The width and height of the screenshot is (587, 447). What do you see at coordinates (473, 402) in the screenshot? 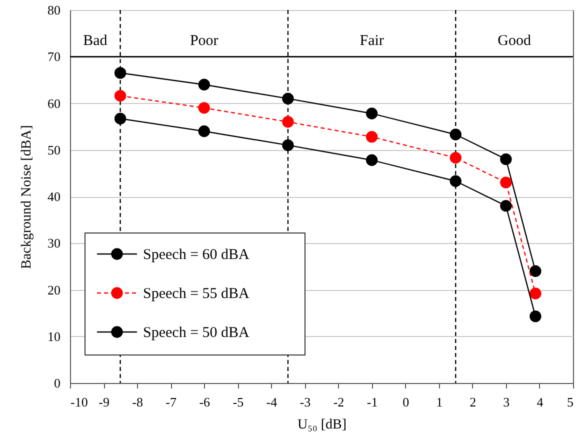
I see `x-tick-label: 2` at bounding box center [473, 402].